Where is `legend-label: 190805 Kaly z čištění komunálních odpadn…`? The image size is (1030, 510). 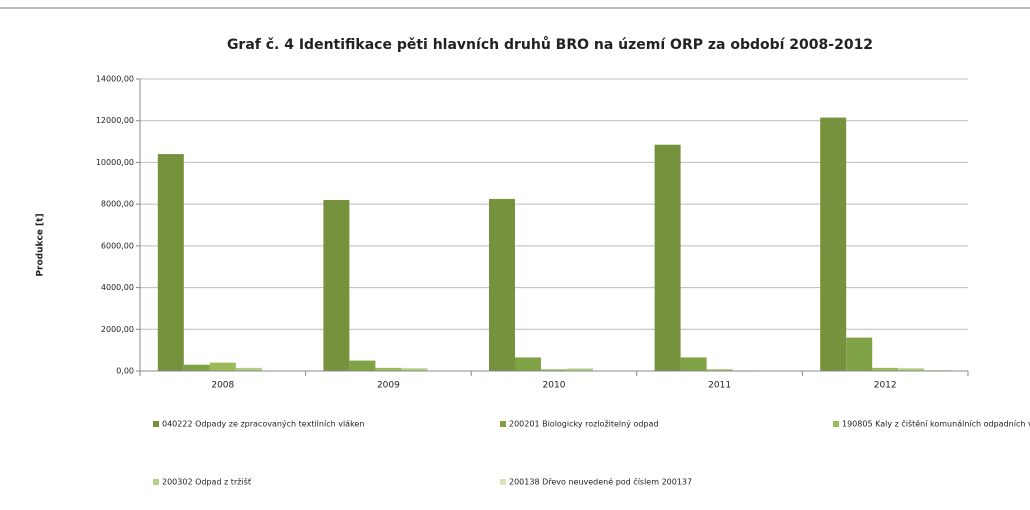
legend-label: 190805 Kaly z čištění komunálních odpadn… is located at coordinates (936, 424).